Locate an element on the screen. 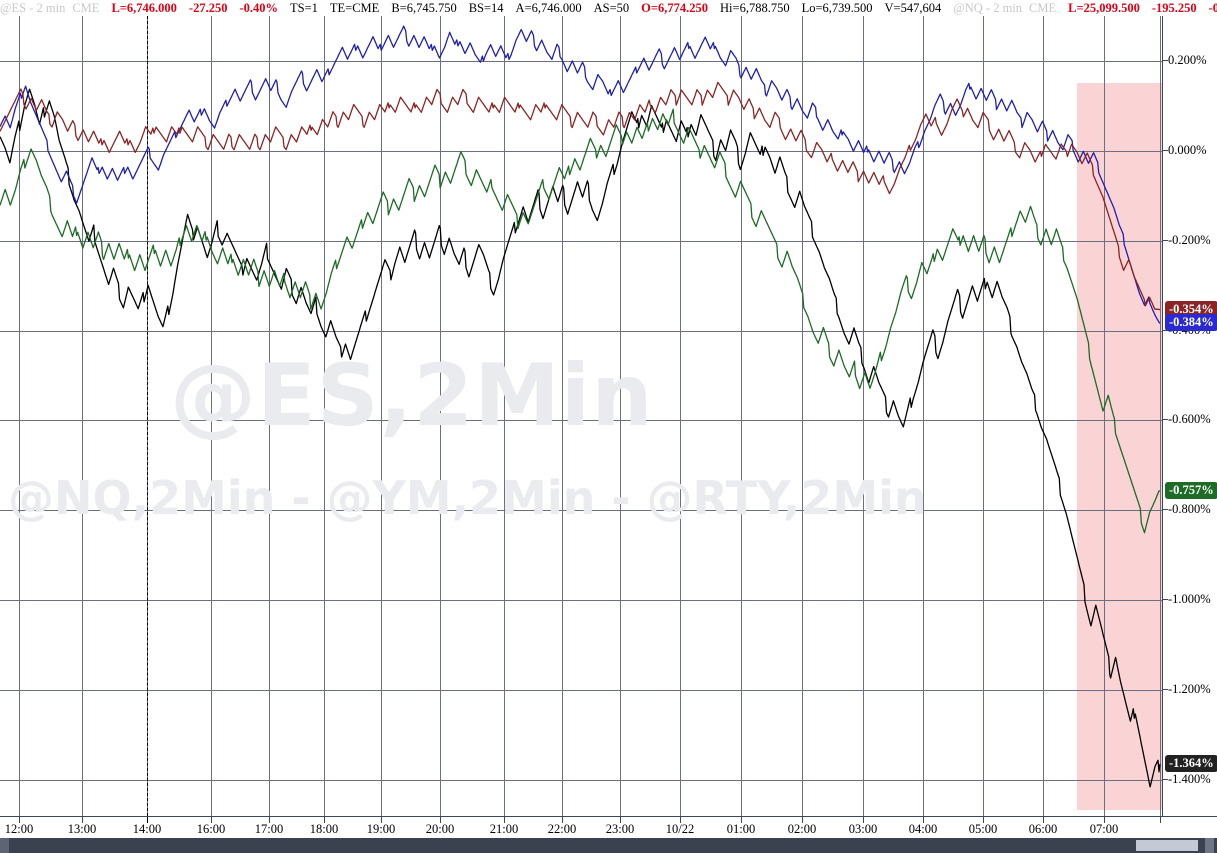  symbol2-change: -195.250 is located at coordinates (1174, 8).